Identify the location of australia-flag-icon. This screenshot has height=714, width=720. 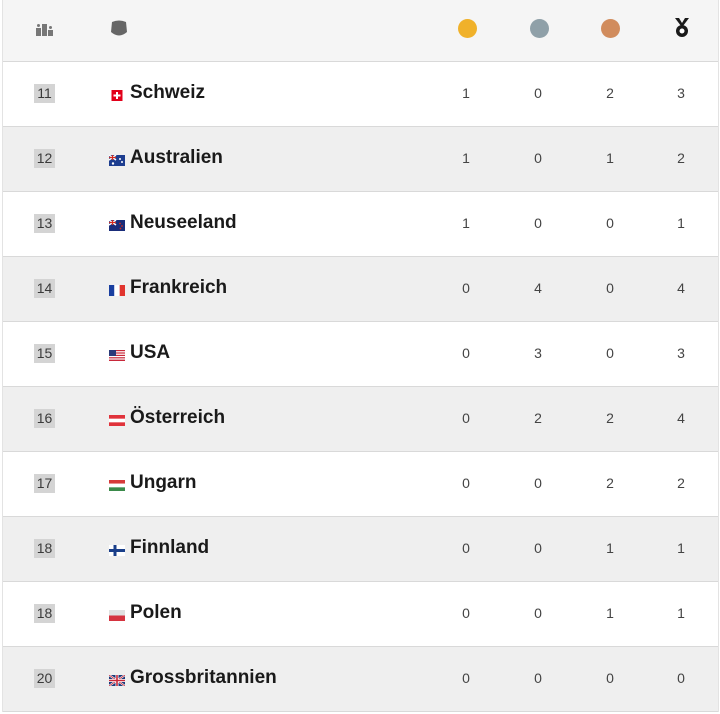
(116, 159).